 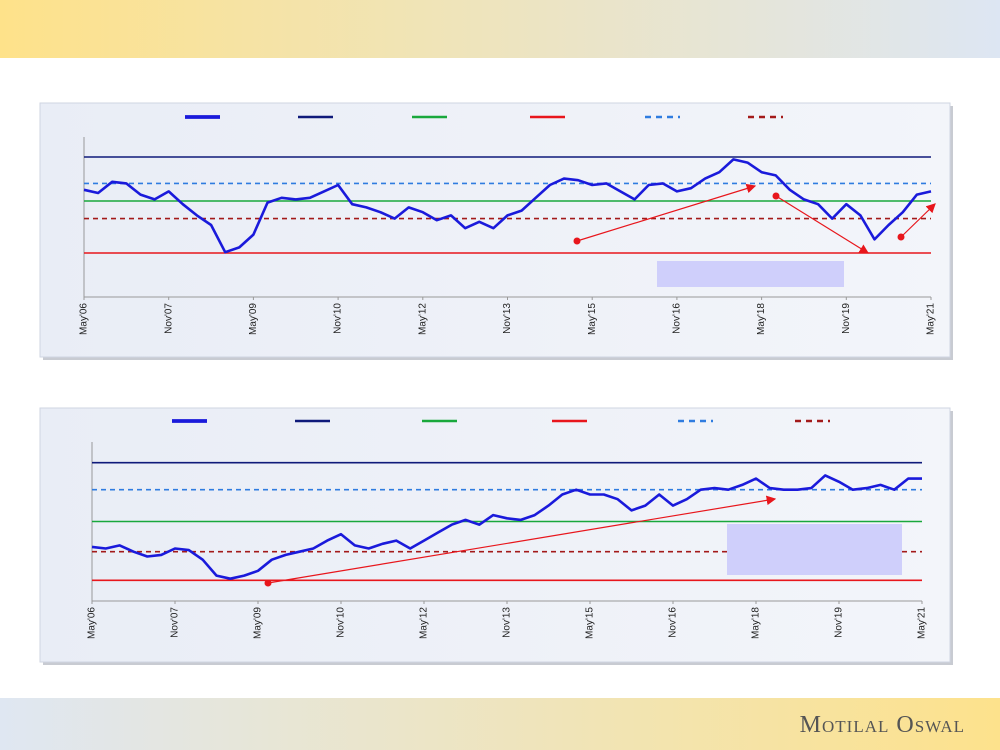 What do you see at coordinates (500, 29) in the screenshot?
I see `header-band` at bounding box center [500, 29].